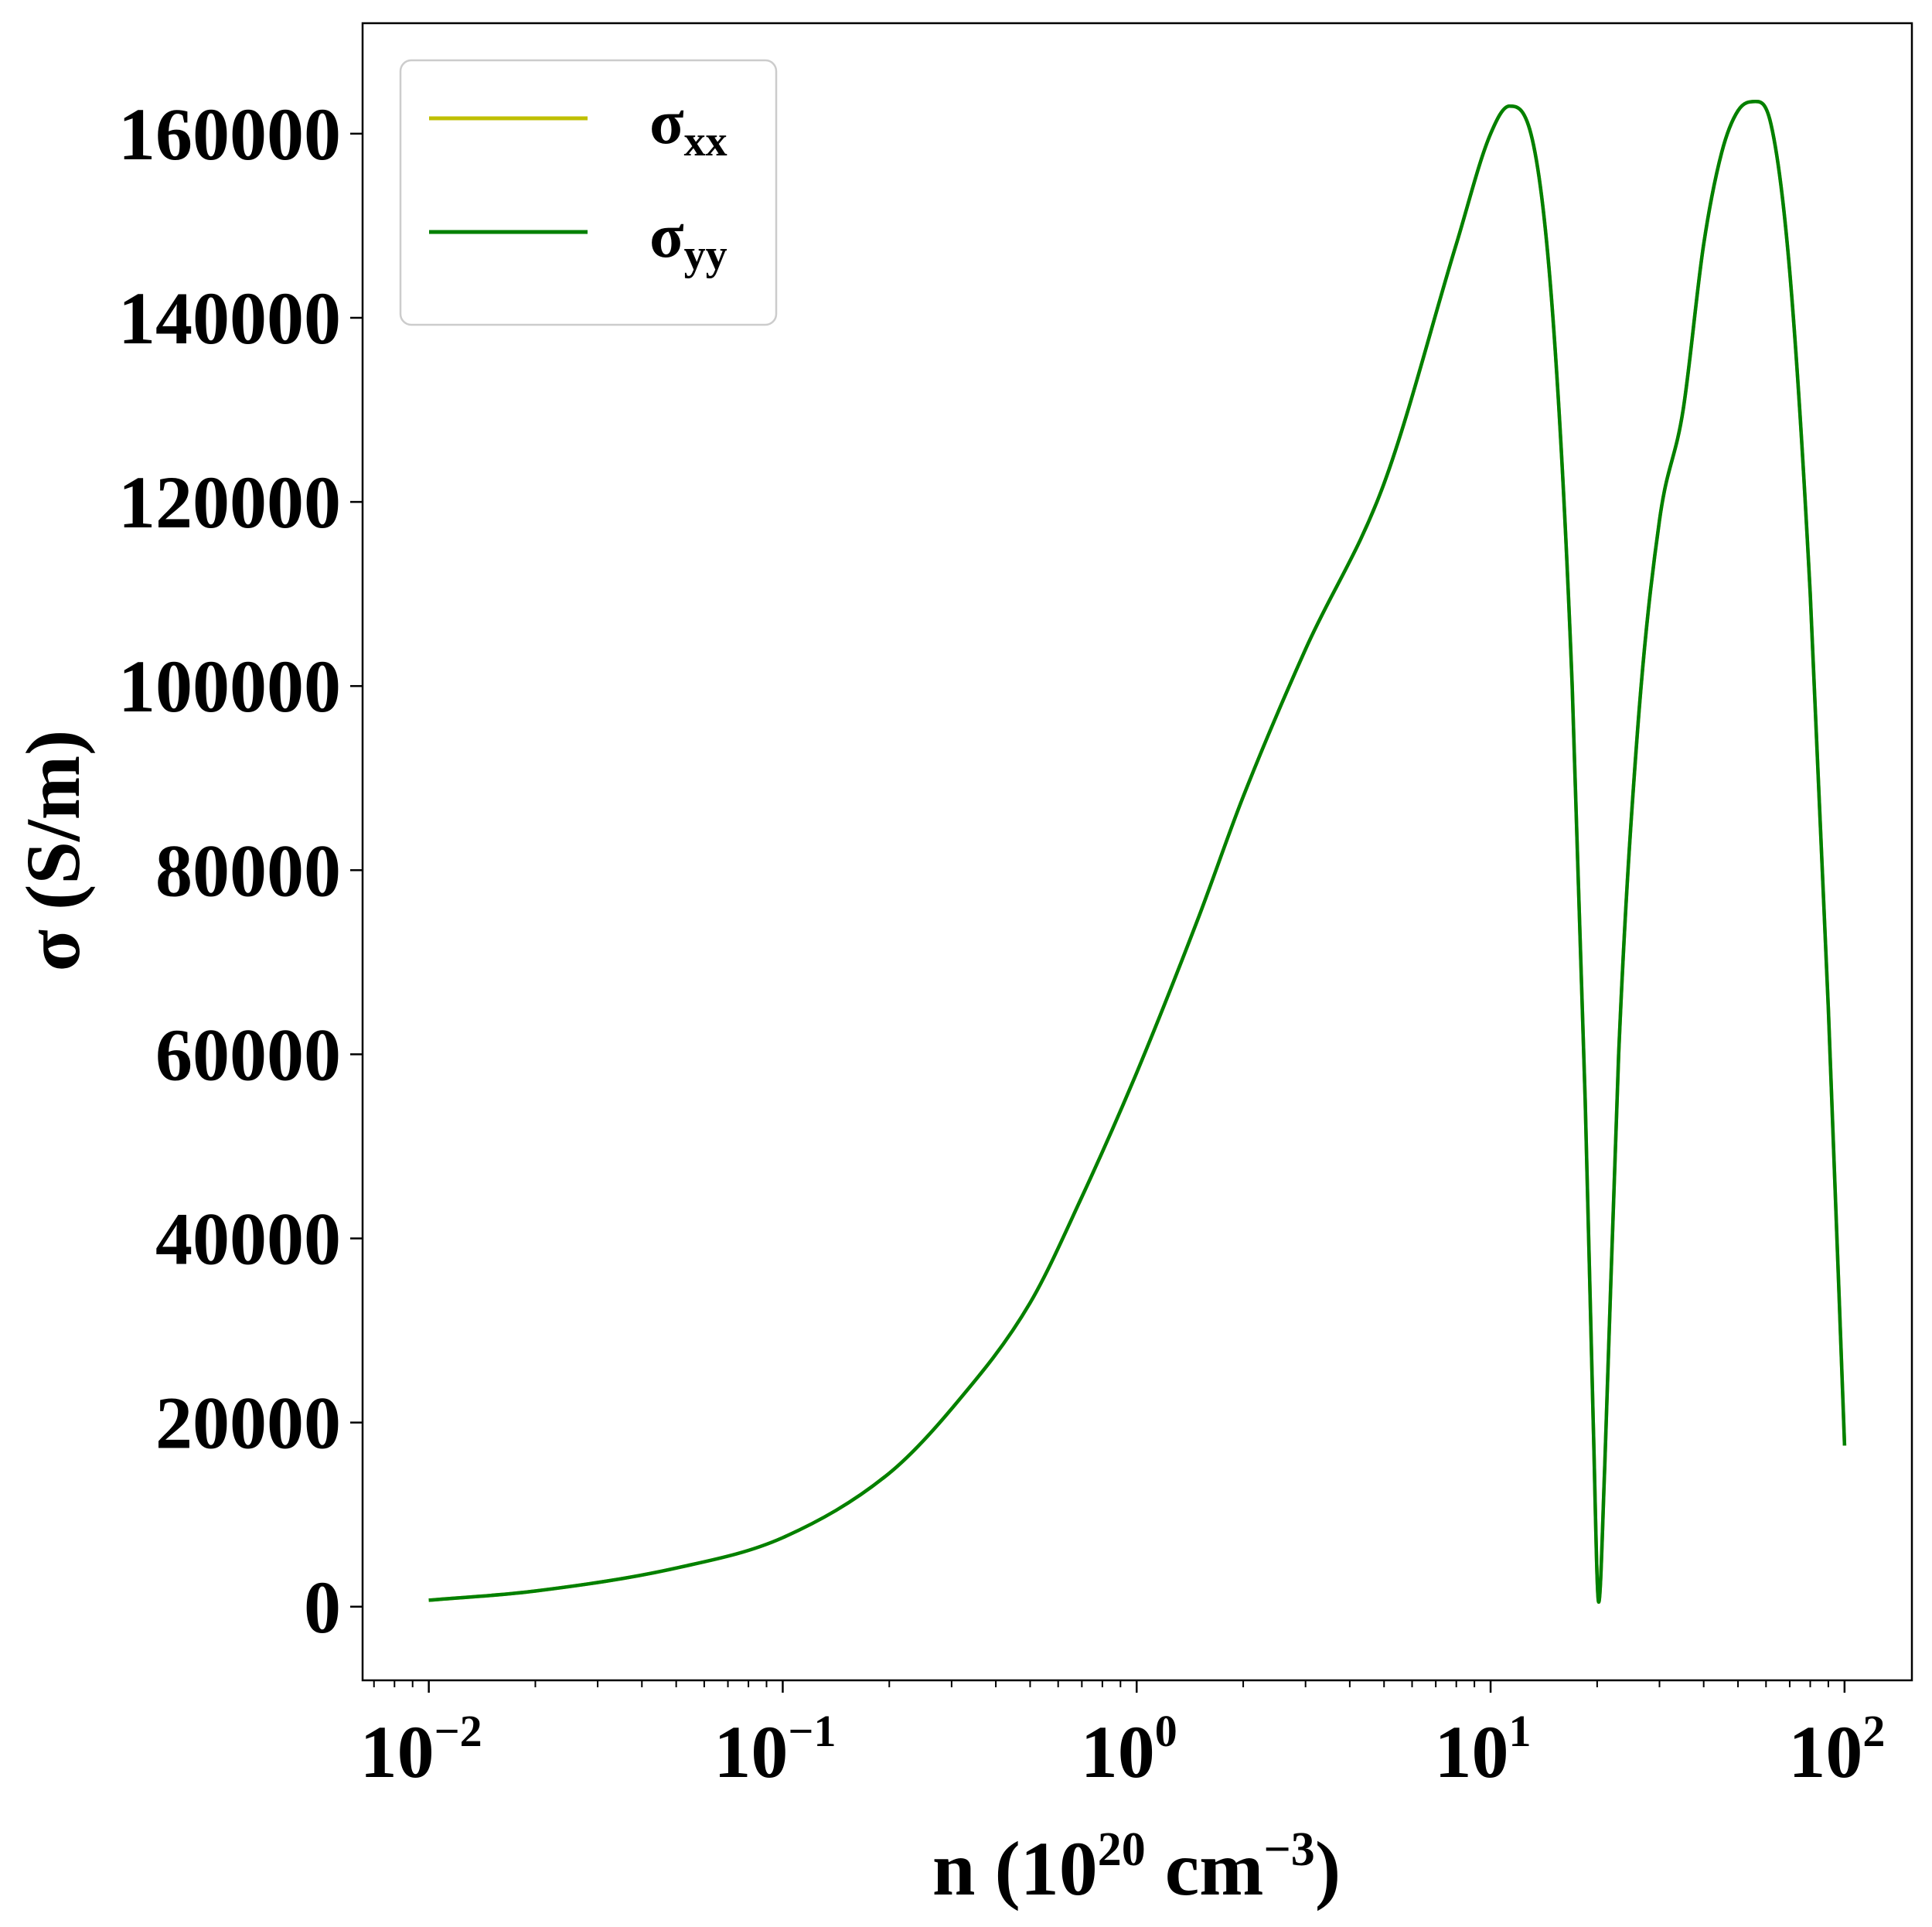 Image resolution: width=1932 pixels, height=1927 pixels. Describe the element at coordinates (229, 318) in the screenshot. I see `y-tick-label: 140000` at that location.